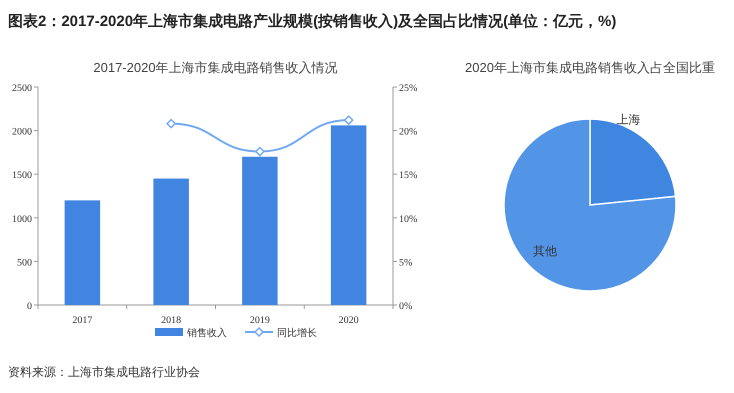  What do you see at coordinates (628, 119) in the screenshot?
I see `slice-label: 上海` at bounding box center [628, 119].